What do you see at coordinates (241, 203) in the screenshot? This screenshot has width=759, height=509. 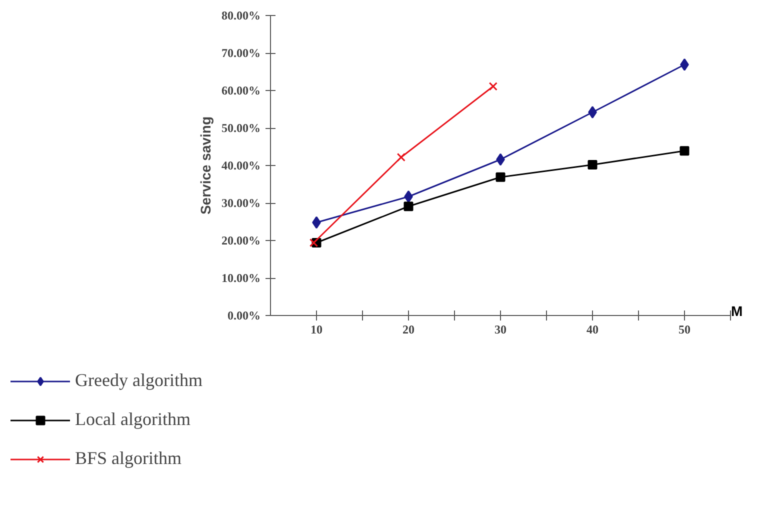 I see `y-tick-label: 30.00%` at bounding box center [241, 203].